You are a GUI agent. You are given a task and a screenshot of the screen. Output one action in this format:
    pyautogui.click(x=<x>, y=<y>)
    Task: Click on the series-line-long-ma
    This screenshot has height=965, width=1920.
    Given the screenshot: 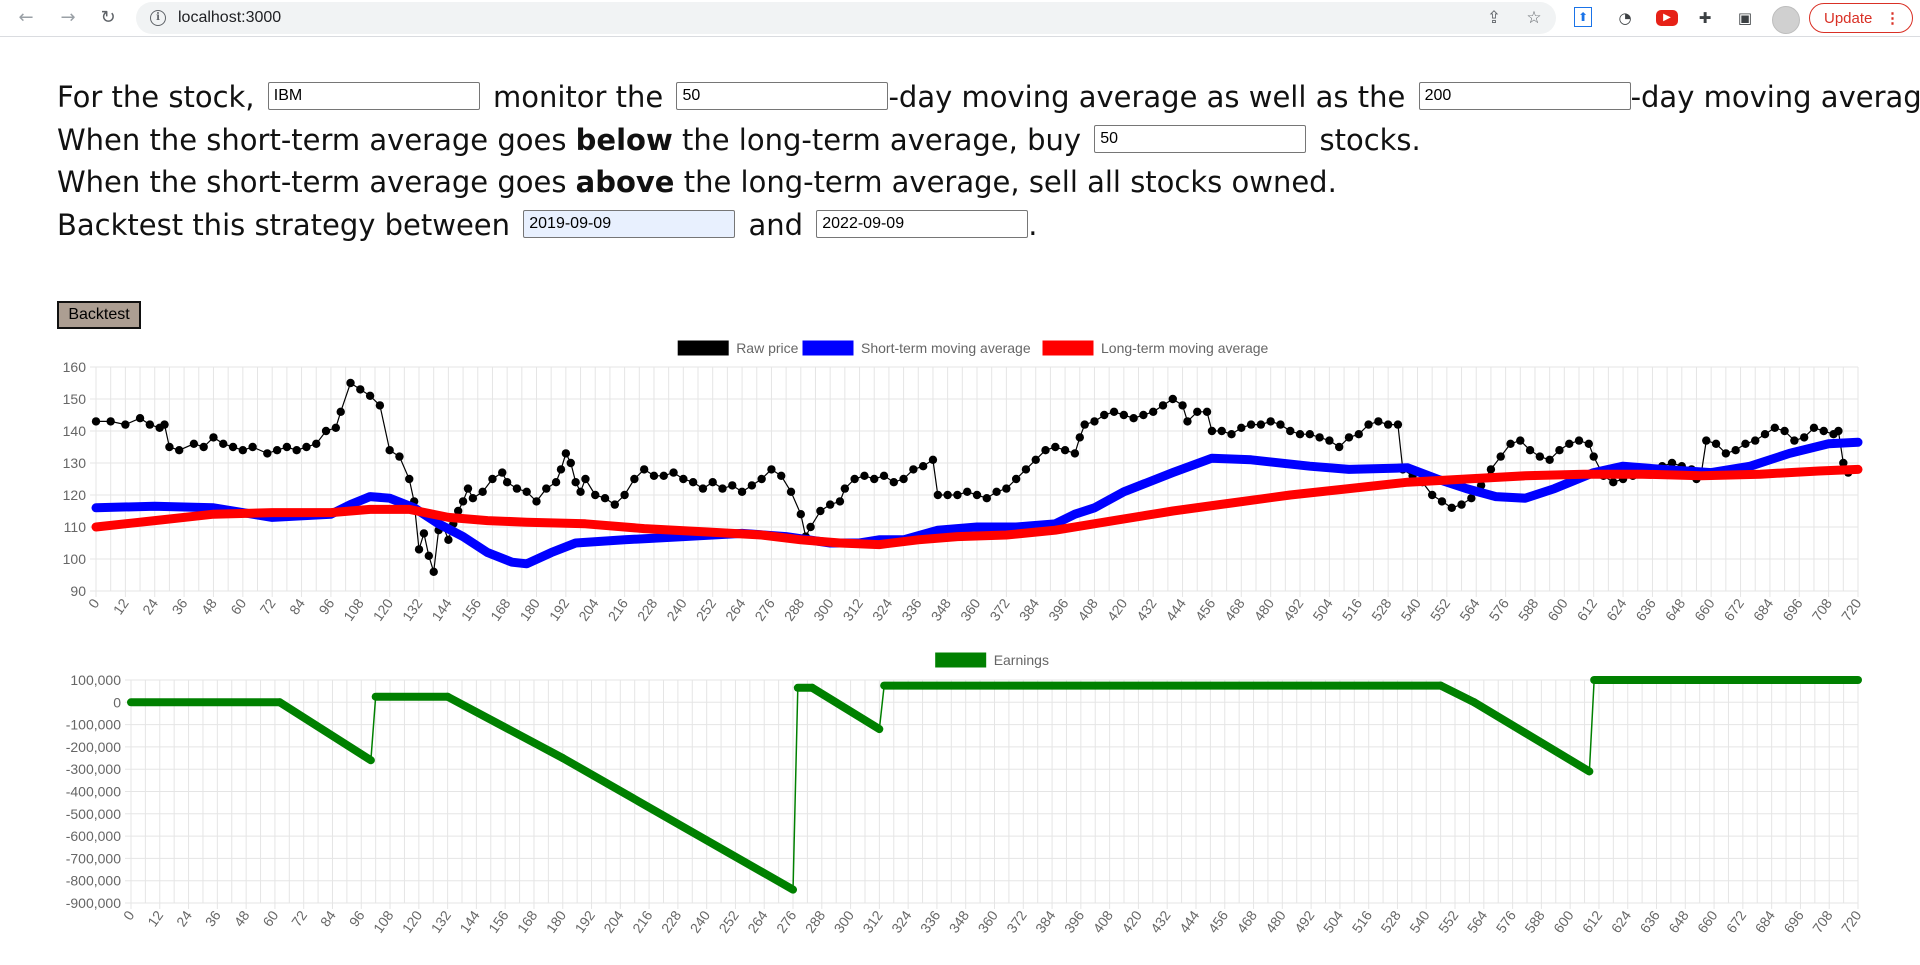 What is the action you would take?
    pyautogui.click(x=977, y=507)
    